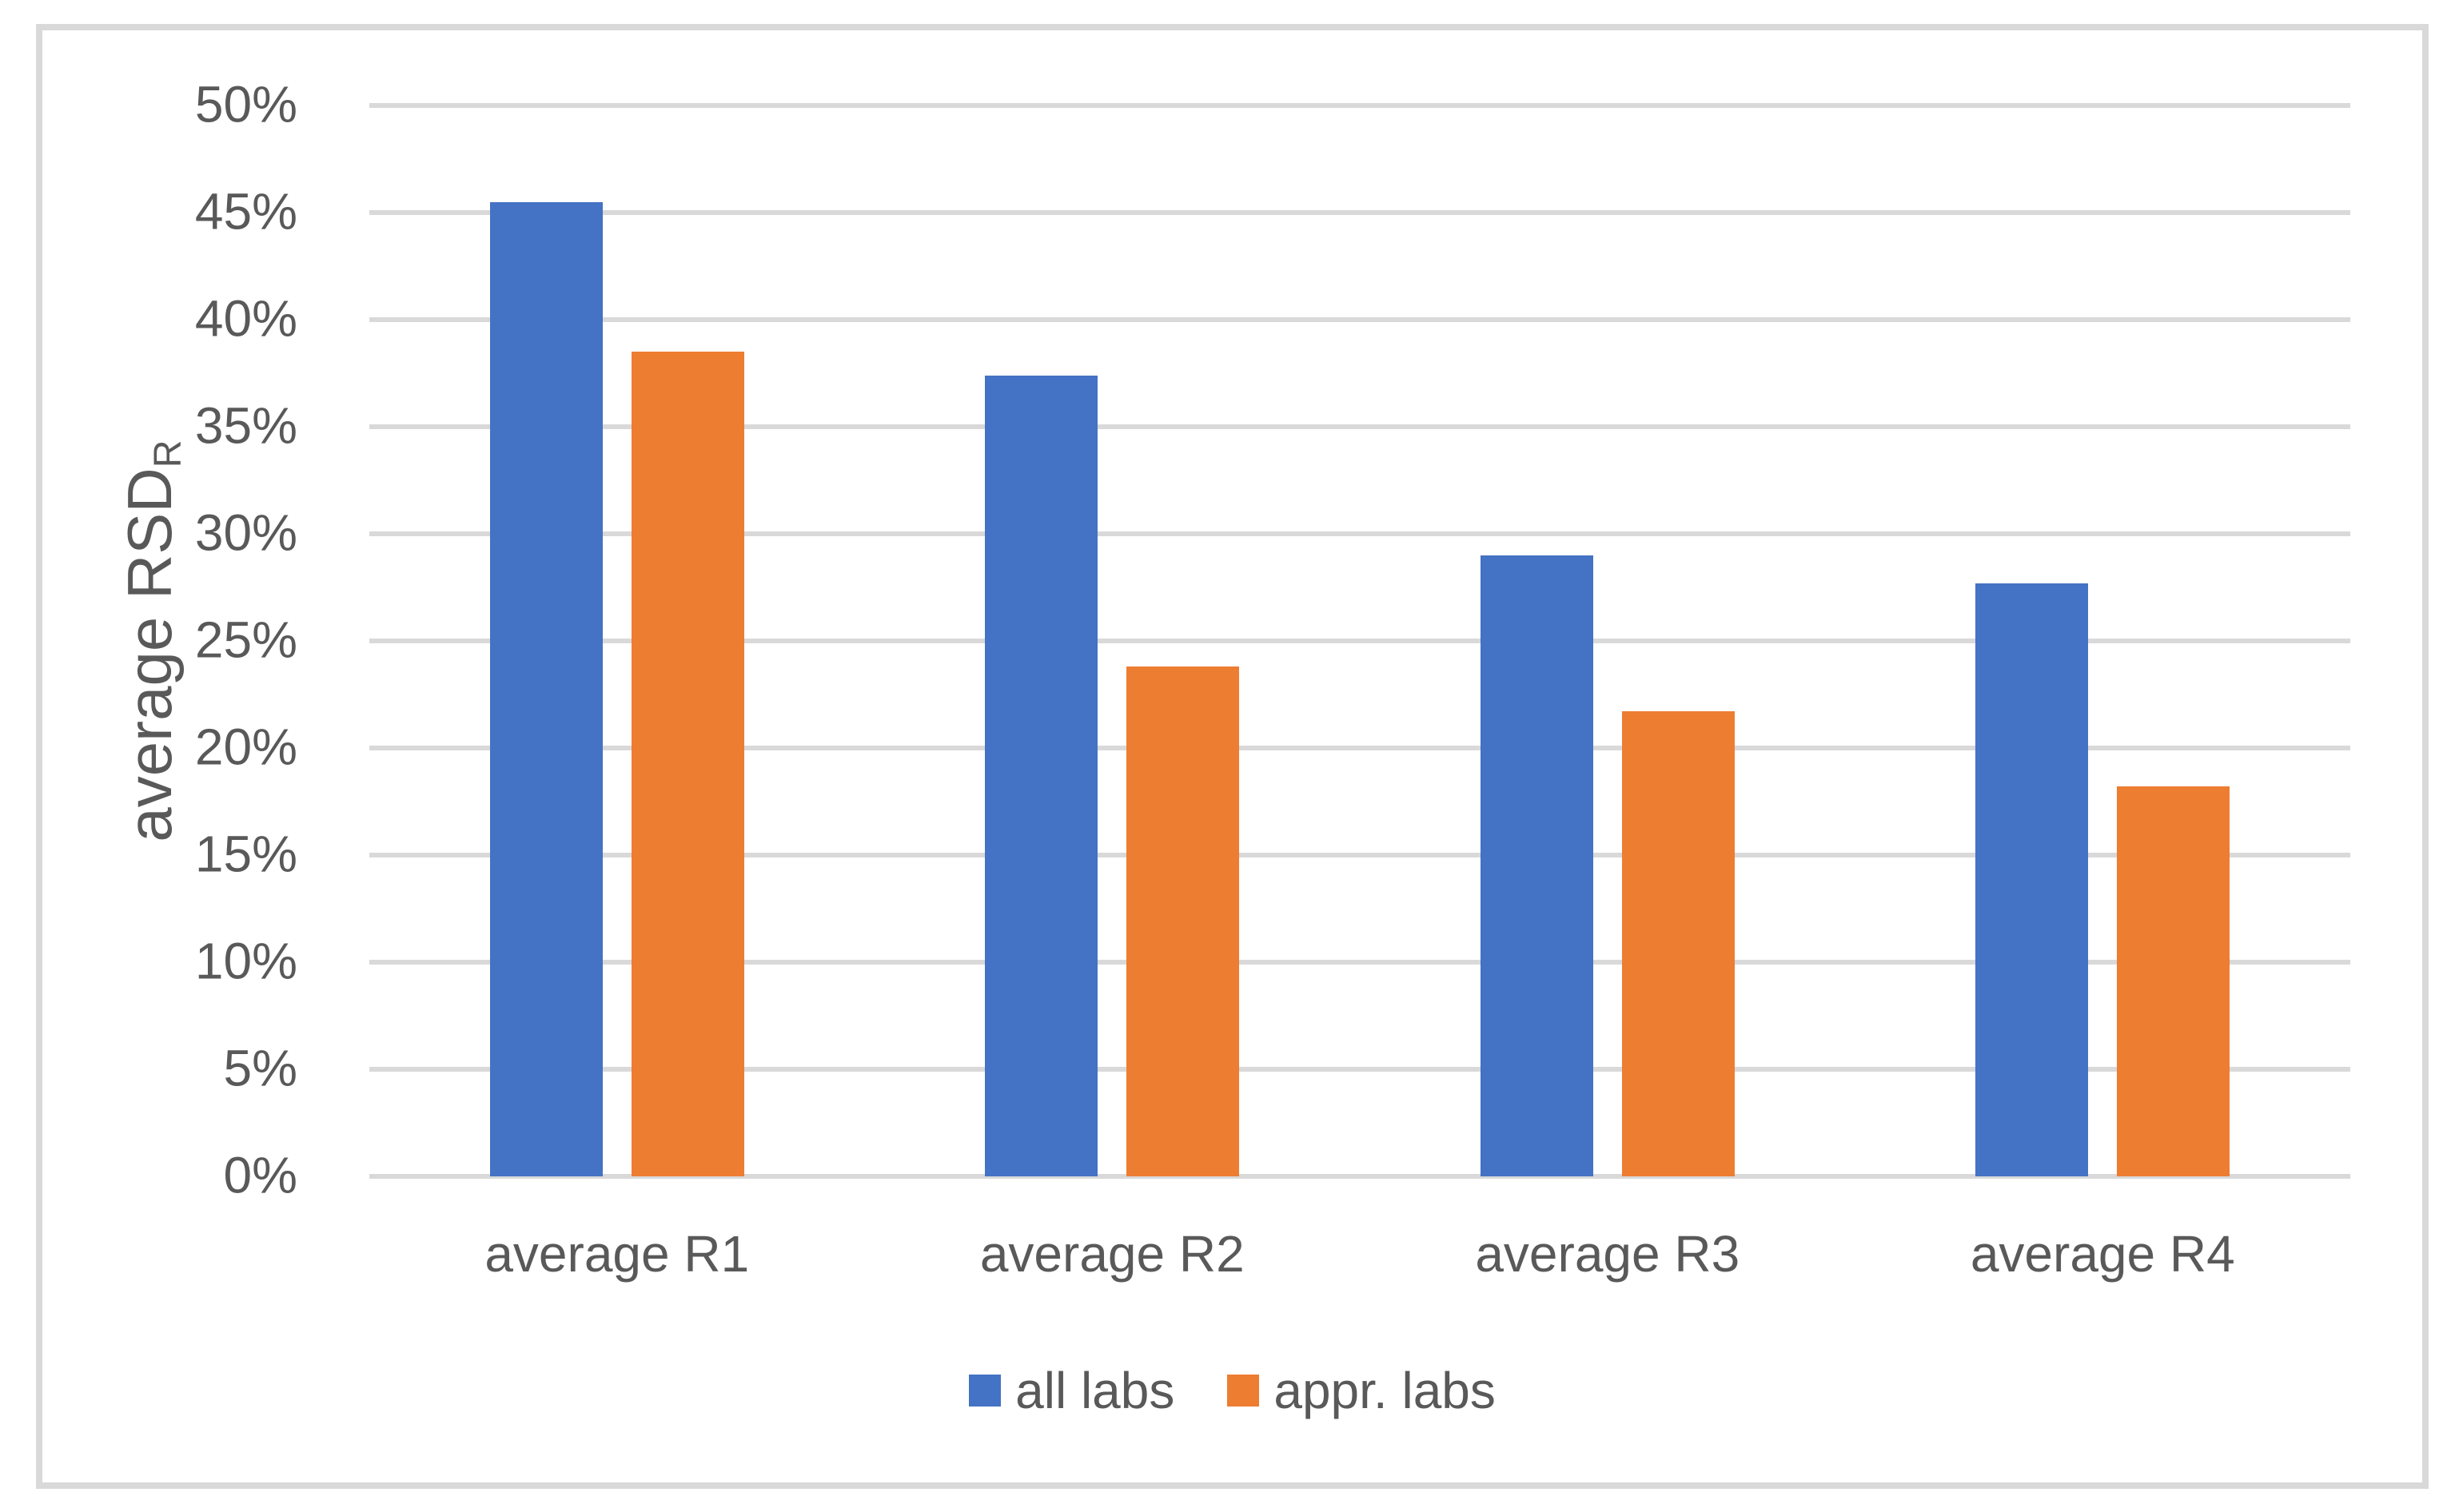 Image resolution: width=2455 pixels, height=1512 pixels. I want to click on bar-all-labs-average-R1, so click(546, 688).